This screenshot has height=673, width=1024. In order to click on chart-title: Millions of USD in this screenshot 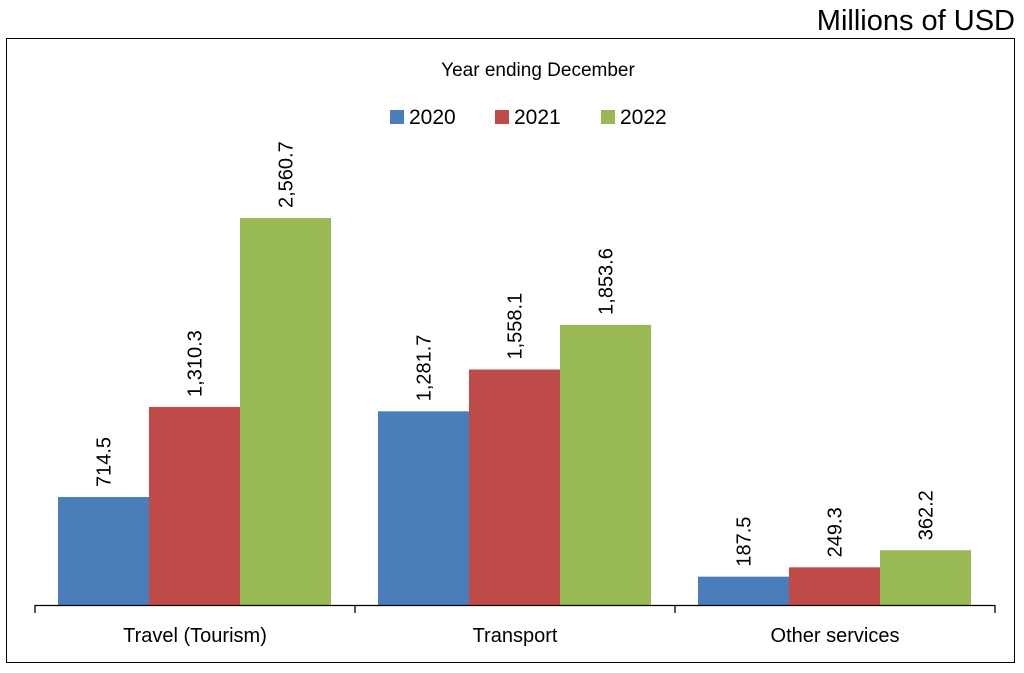, I will do `click(916, 21)`.